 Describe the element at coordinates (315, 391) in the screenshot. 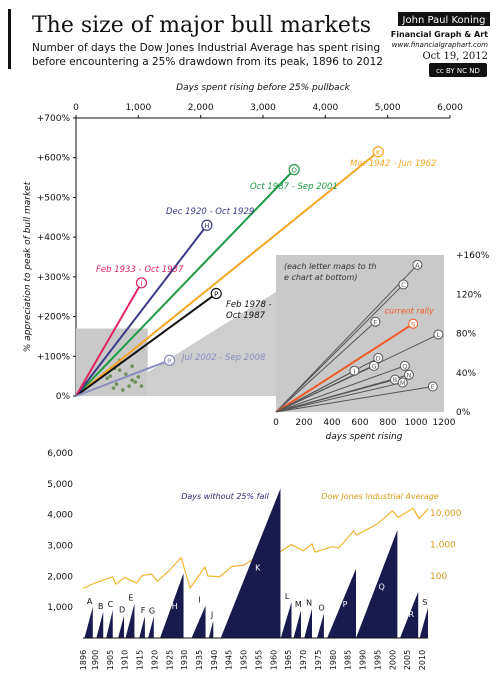

I see `inset-series-line-J` at that location.